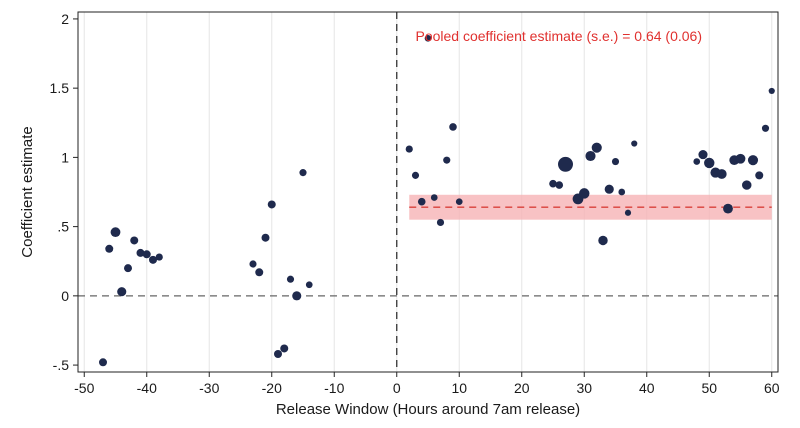 The width and height of the screenshot is (800, 428). Describe the element at coordinates (334, 388) in the screenshot. I see `x-tick-label: -10` at that location.